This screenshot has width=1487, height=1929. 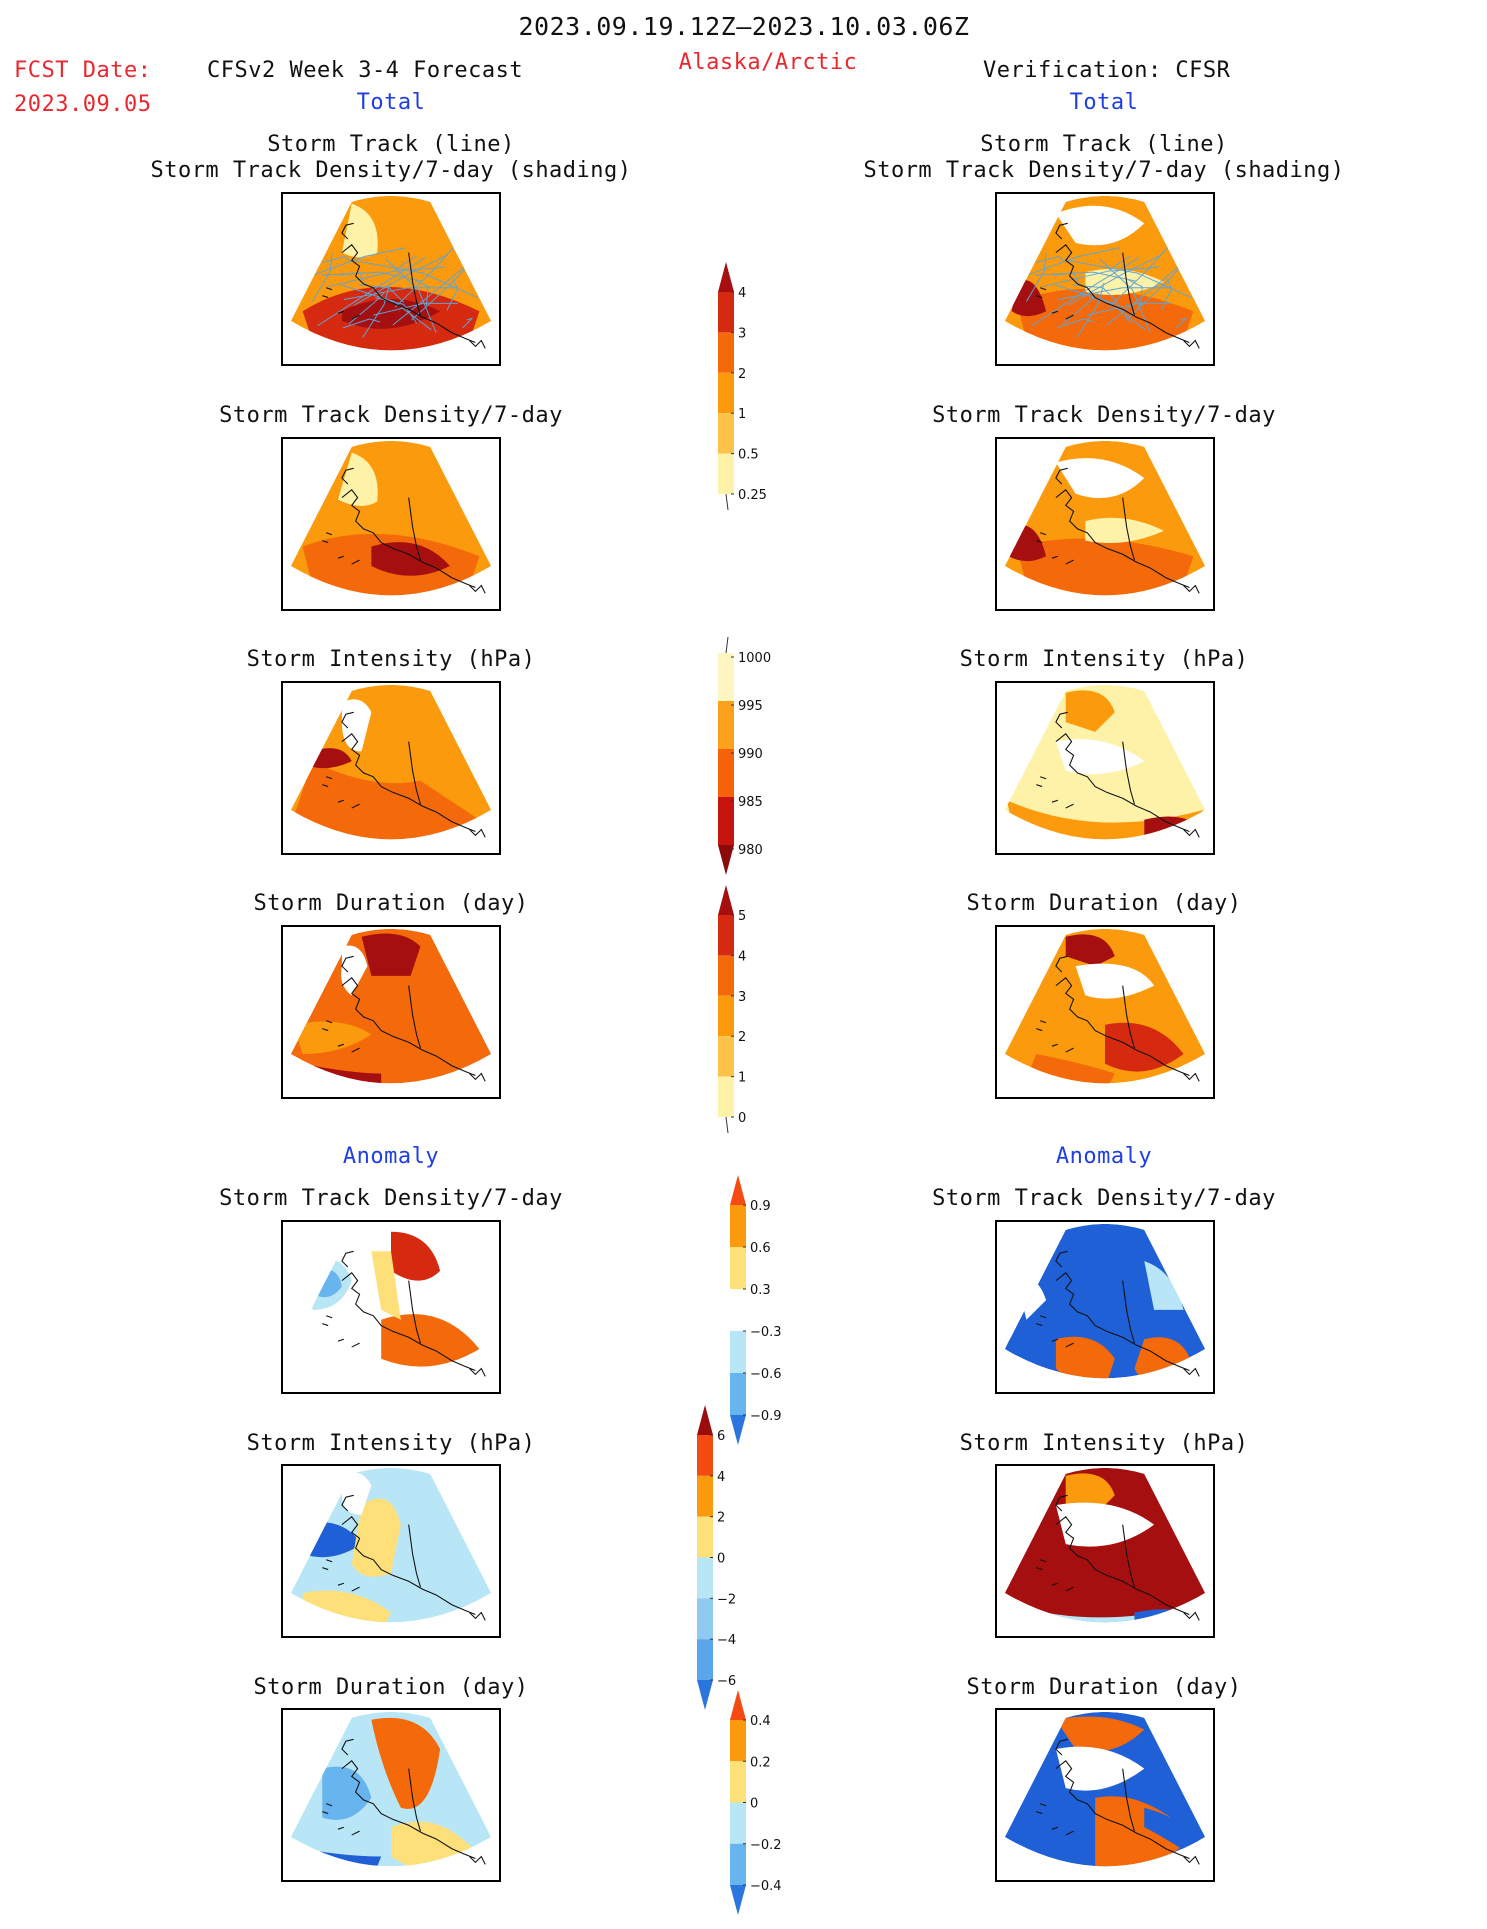 What do you see at coordinates (1104, 659) in the screenshot?
I see `right-intensity-title: Storm Intensity (hPa)` at bounding box center [1104, 659].